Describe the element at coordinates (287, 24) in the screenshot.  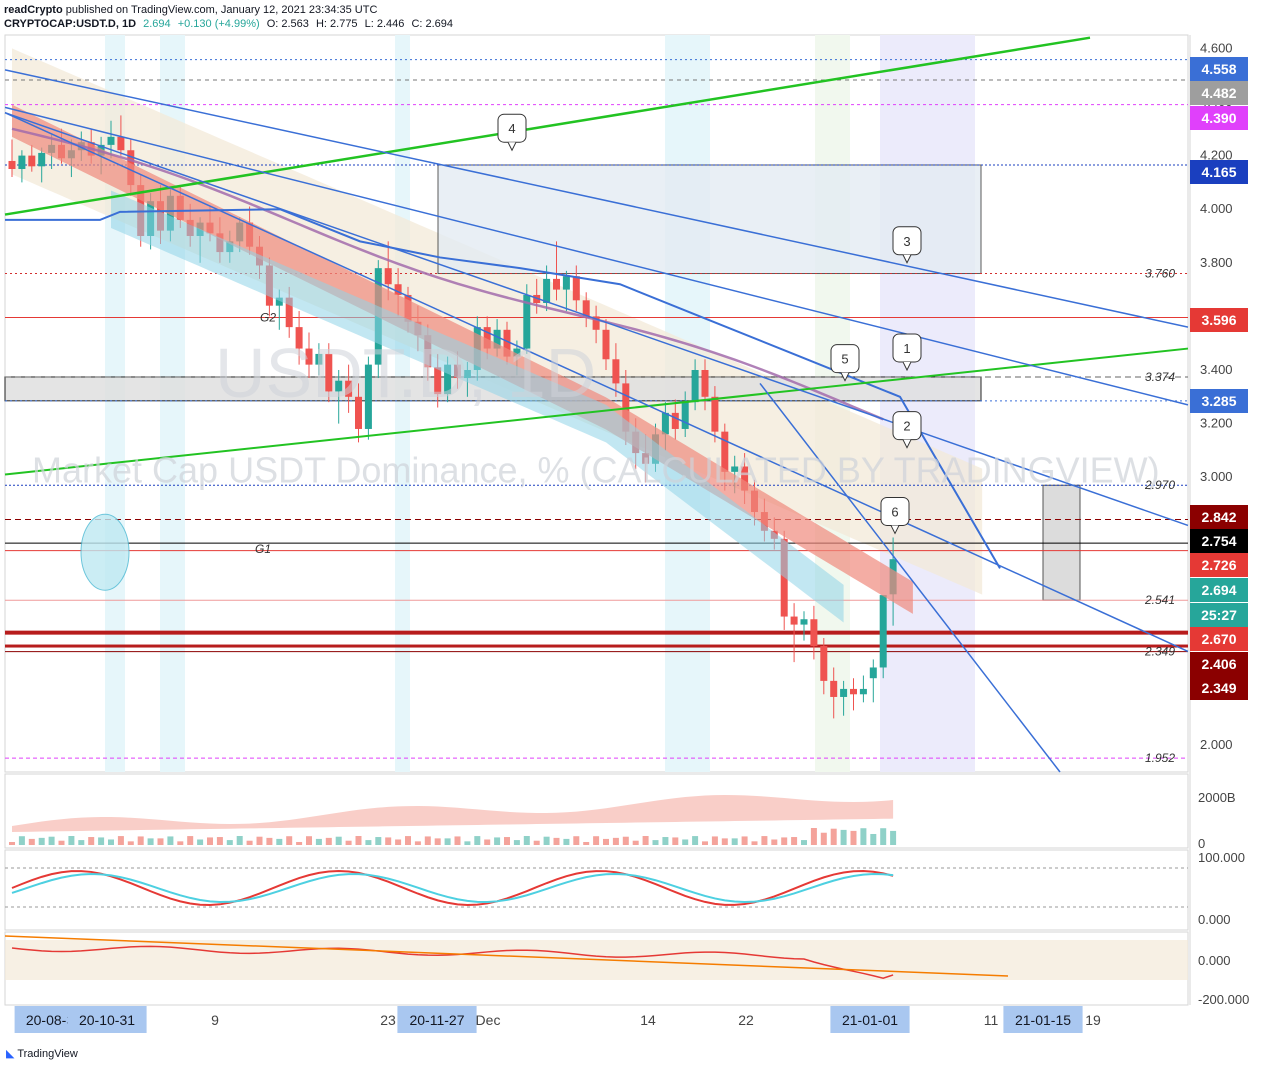
I see `ohlc-open: O: 2.563` at that location.